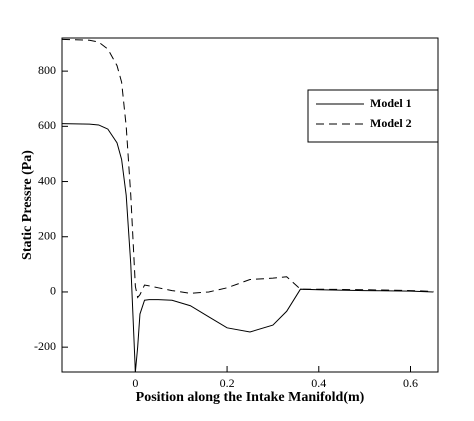 This screenshot has height=421, width=474. I want to click on x-tick-label: 0.2, so click(227, 383).